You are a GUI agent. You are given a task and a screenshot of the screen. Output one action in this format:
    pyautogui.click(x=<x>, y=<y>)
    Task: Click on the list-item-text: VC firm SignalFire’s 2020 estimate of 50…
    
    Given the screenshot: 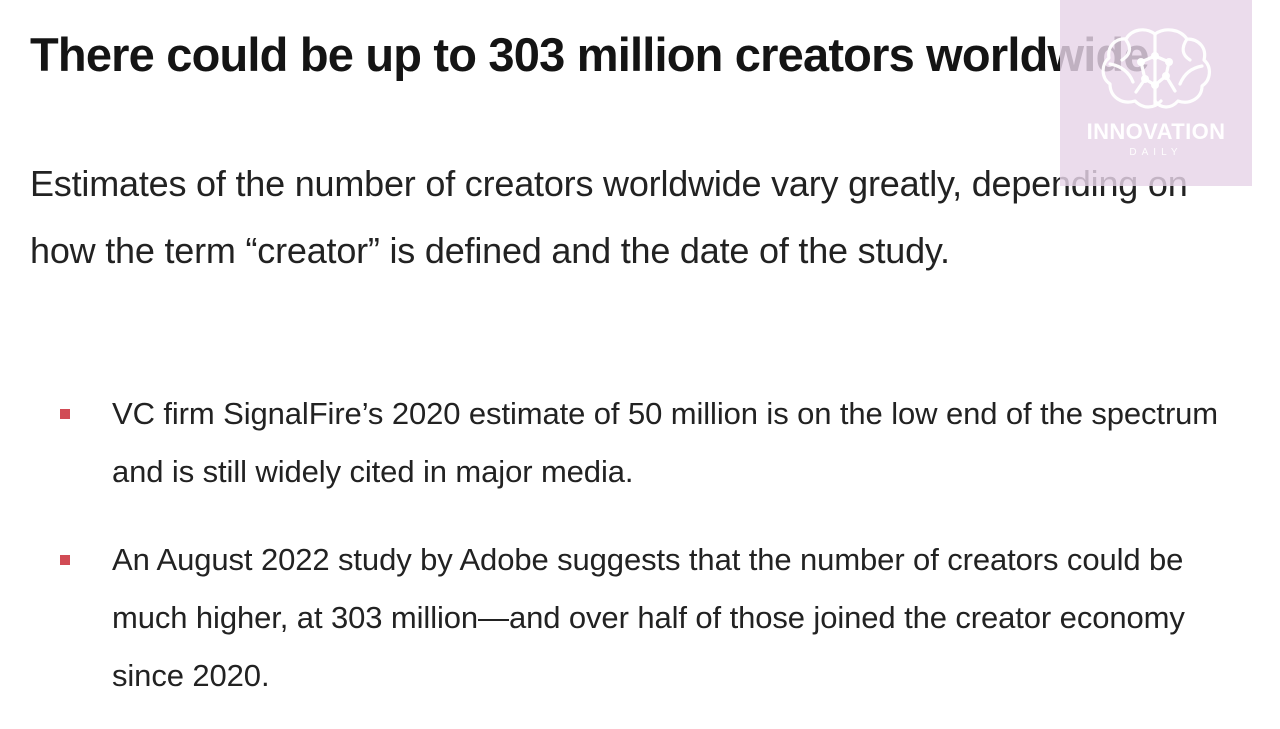 What is the action you would take?
    pyautogui.click(x=665, y=442)
    